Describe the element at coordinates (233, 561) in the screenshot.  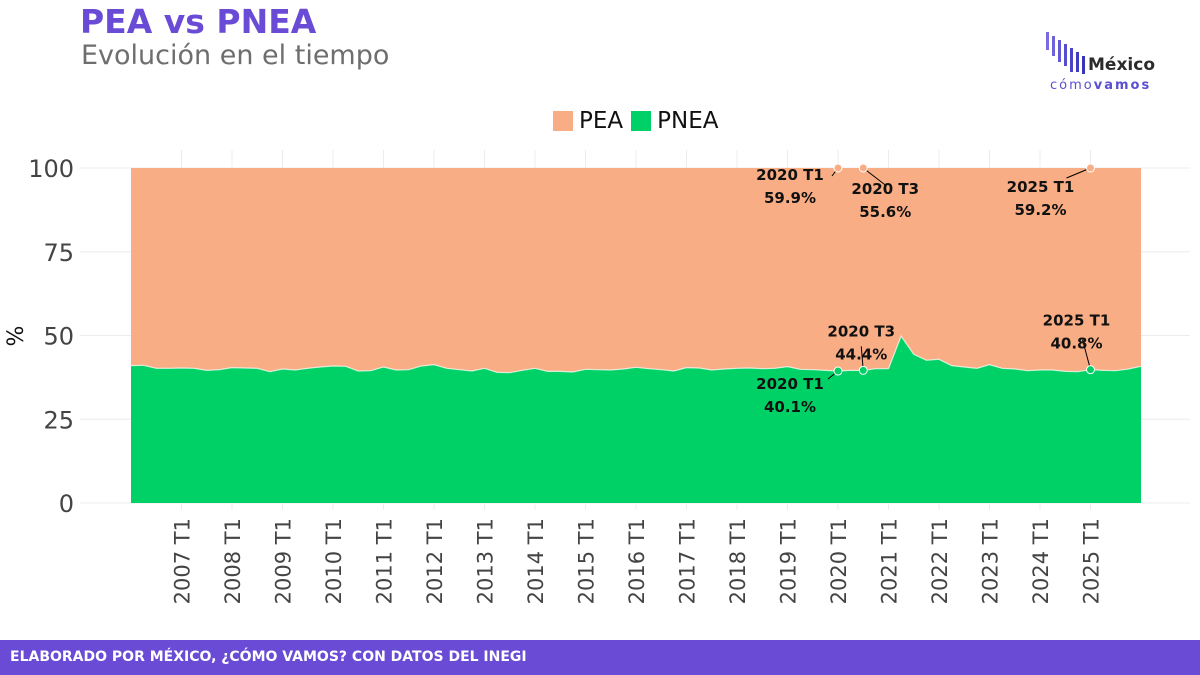
I see `x-tick-label: 2008 T1` at that location.